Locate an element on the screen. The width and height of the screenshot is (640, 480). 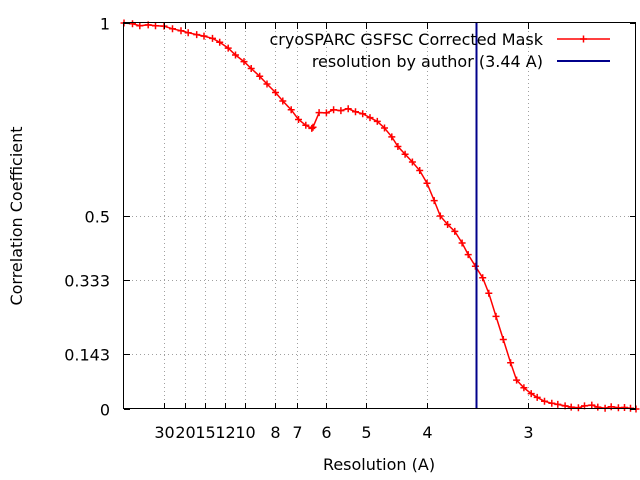
y-tick-label: 1 is located at coordinates (105, 24).